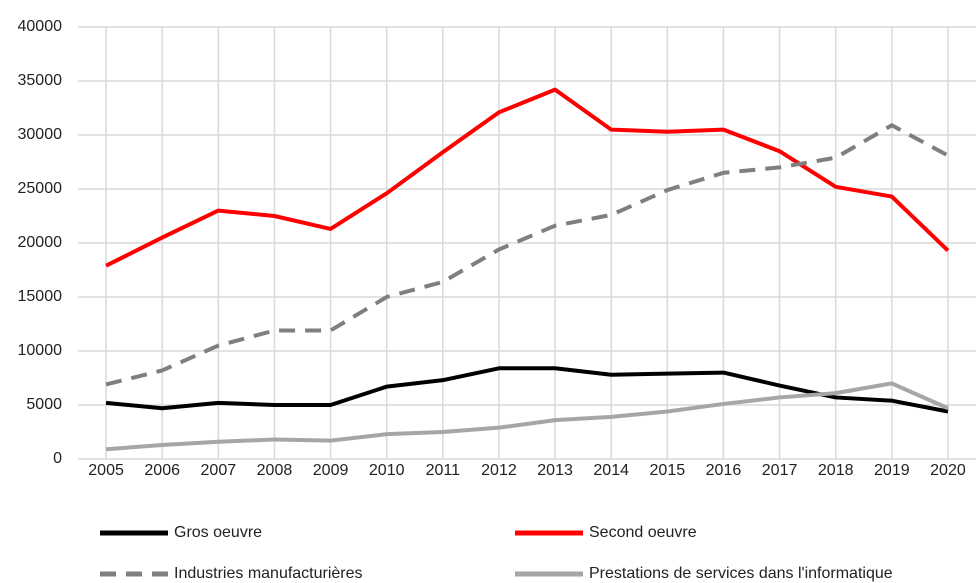 The width and height of the screenshot is (976, 583). I want to click on x-tick-label: 2017, so click(780, 470).